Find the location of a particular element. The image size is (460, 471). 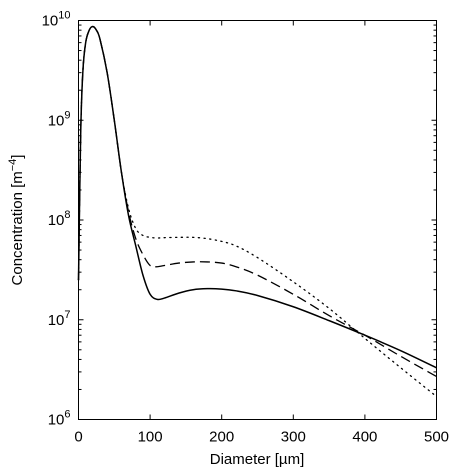

x-tick-label: 500 is located at coordinates (436, 437).